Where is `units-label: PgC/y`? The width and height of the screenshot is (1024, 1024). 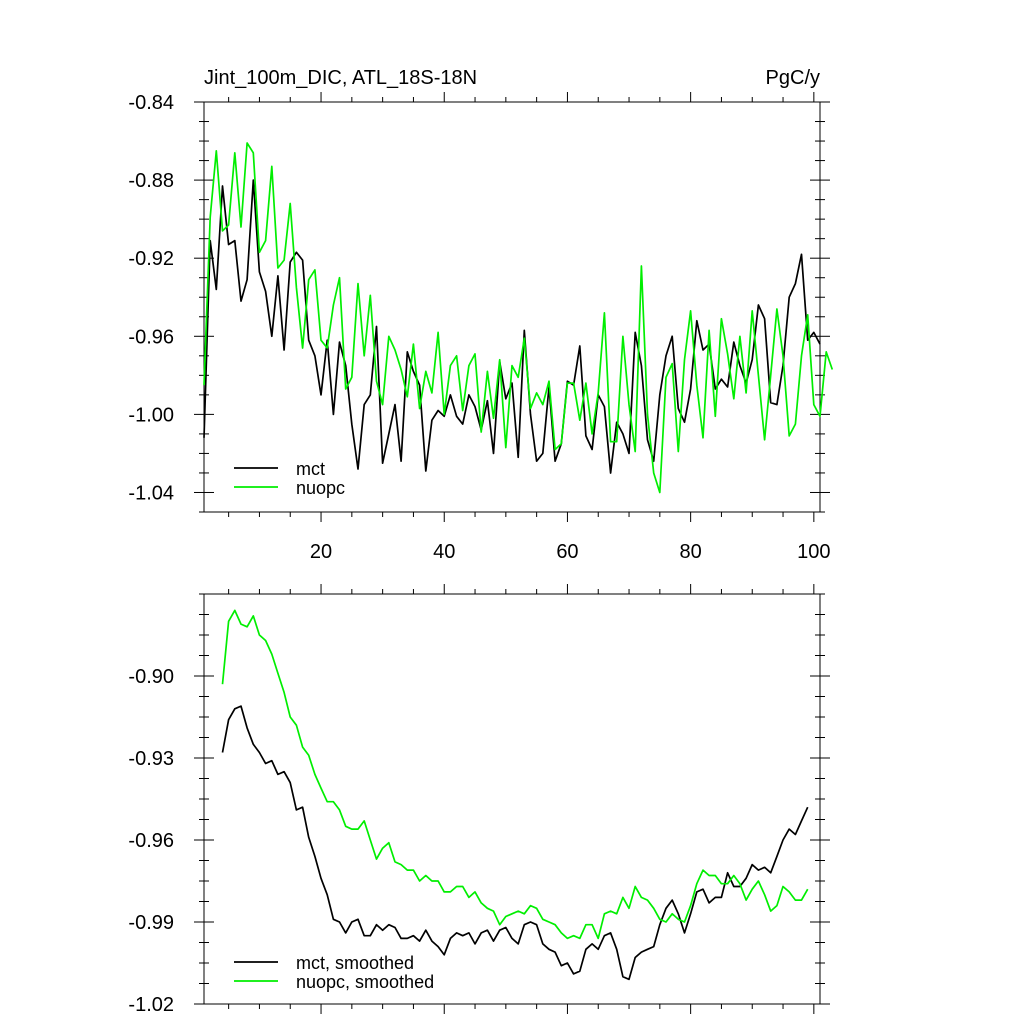
units-label: PgC/y is located at coordinates (793, 78).